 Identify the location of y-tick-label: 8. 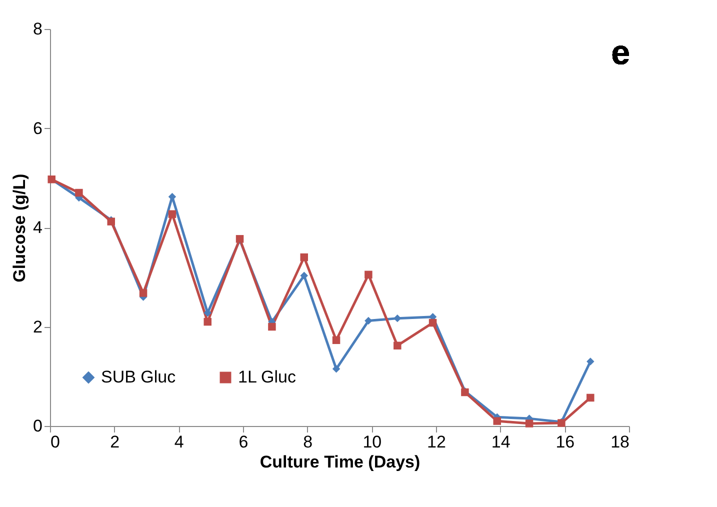
(37, 29).